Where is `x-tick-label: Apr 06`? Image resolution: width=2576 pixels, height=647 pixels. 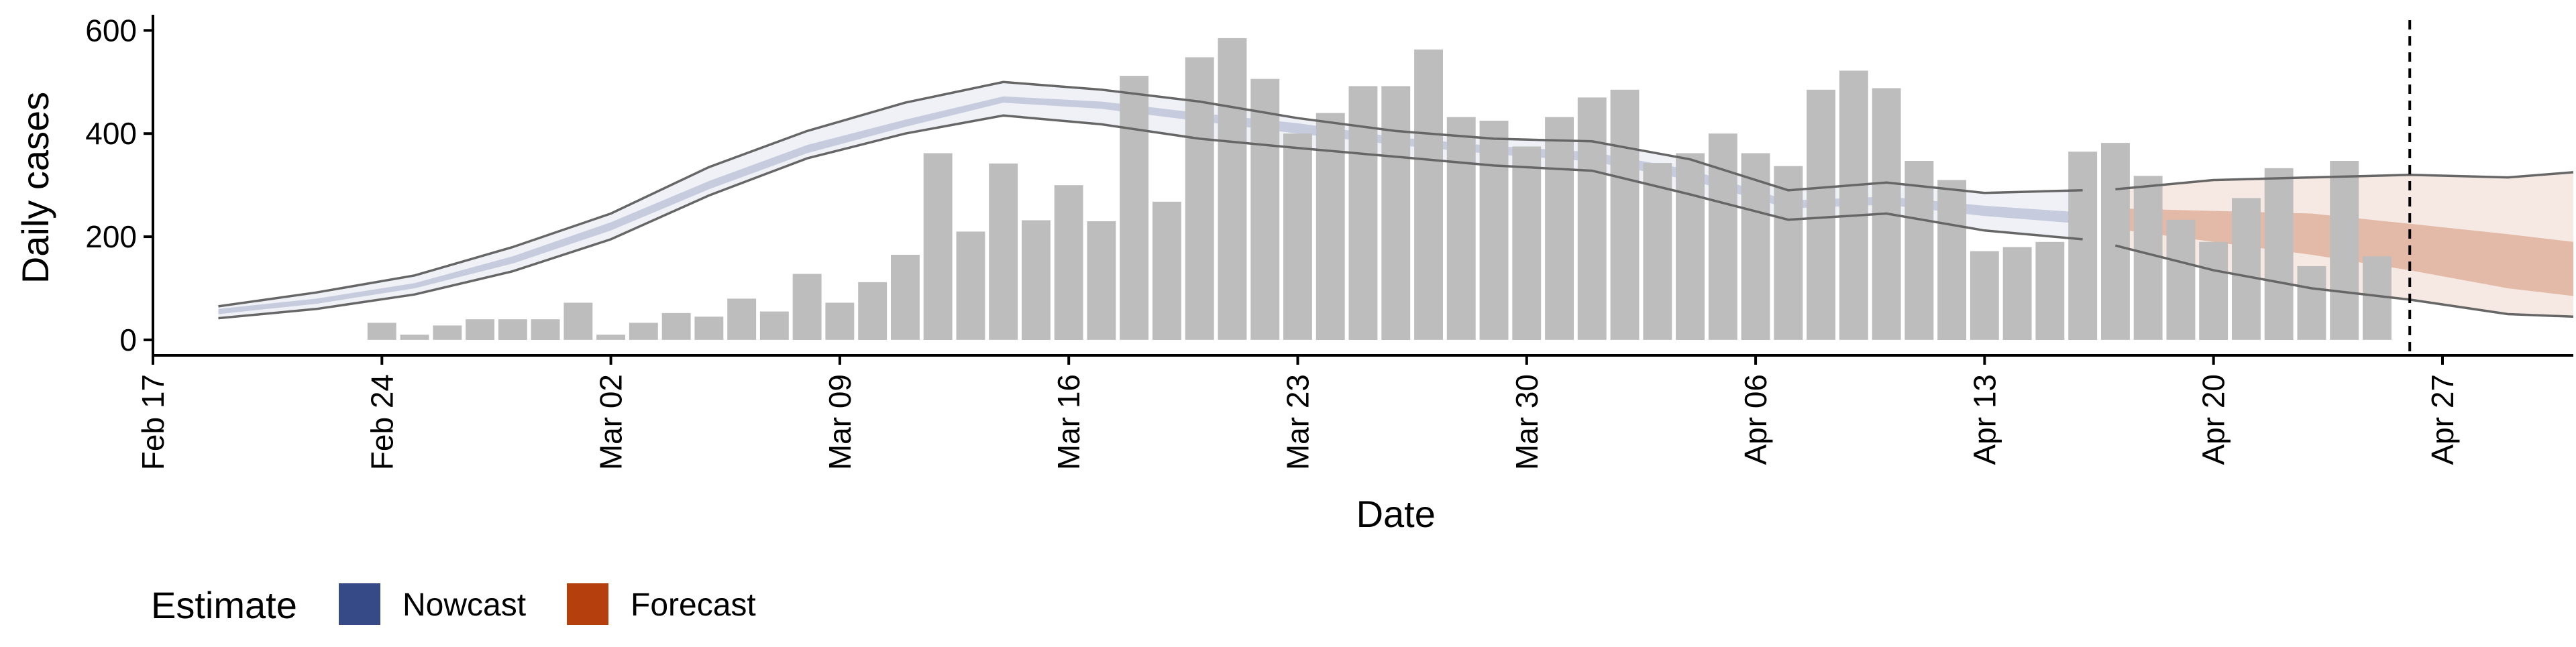
x-tick-label: Apr 06 is located at coordinates (1755, 420).